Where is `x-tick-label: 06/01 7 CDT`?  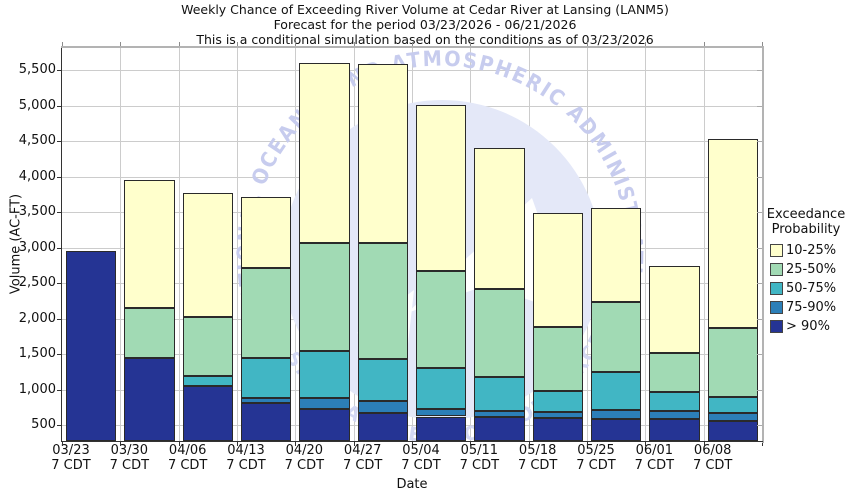
x-tick-label: 06/01 7 CDT is located at coordinates (654, 458).